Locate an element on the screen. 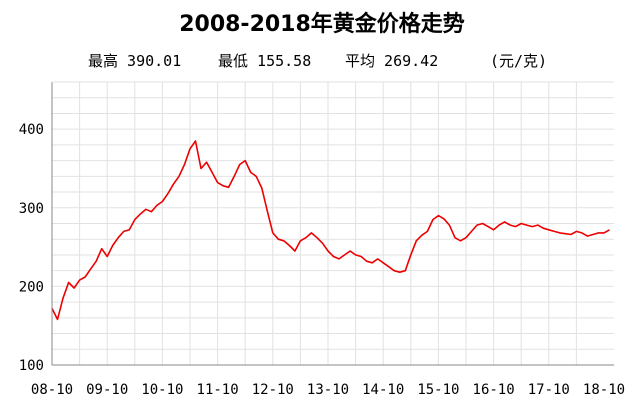 Image resolution: width=644 pixels, height=420 pixels. x-tick-label: 09-10 is located at coordinates (107, 390).